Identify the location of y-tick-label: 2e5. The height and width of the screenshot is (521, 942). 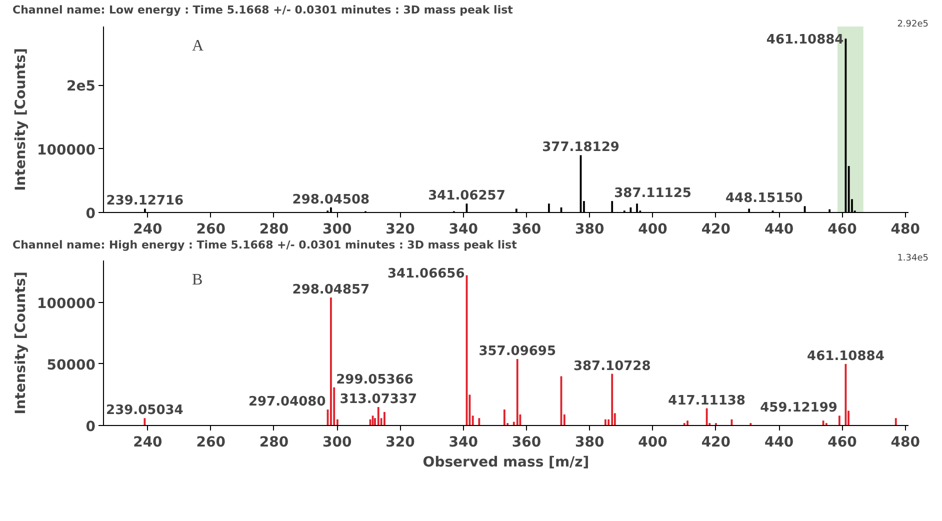
(81, 86).